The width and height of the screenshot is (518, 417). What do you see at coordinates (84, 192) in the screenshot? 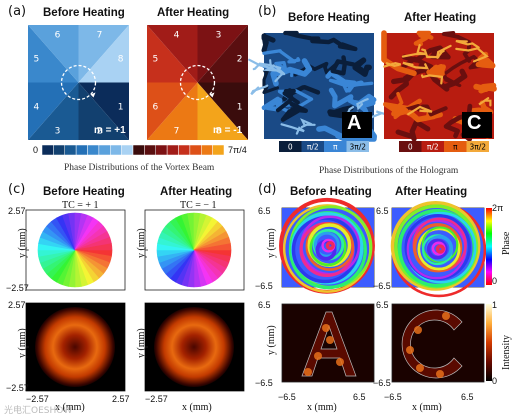
I see `c-before-title: Before Heating` at bounding box center [84, 192].